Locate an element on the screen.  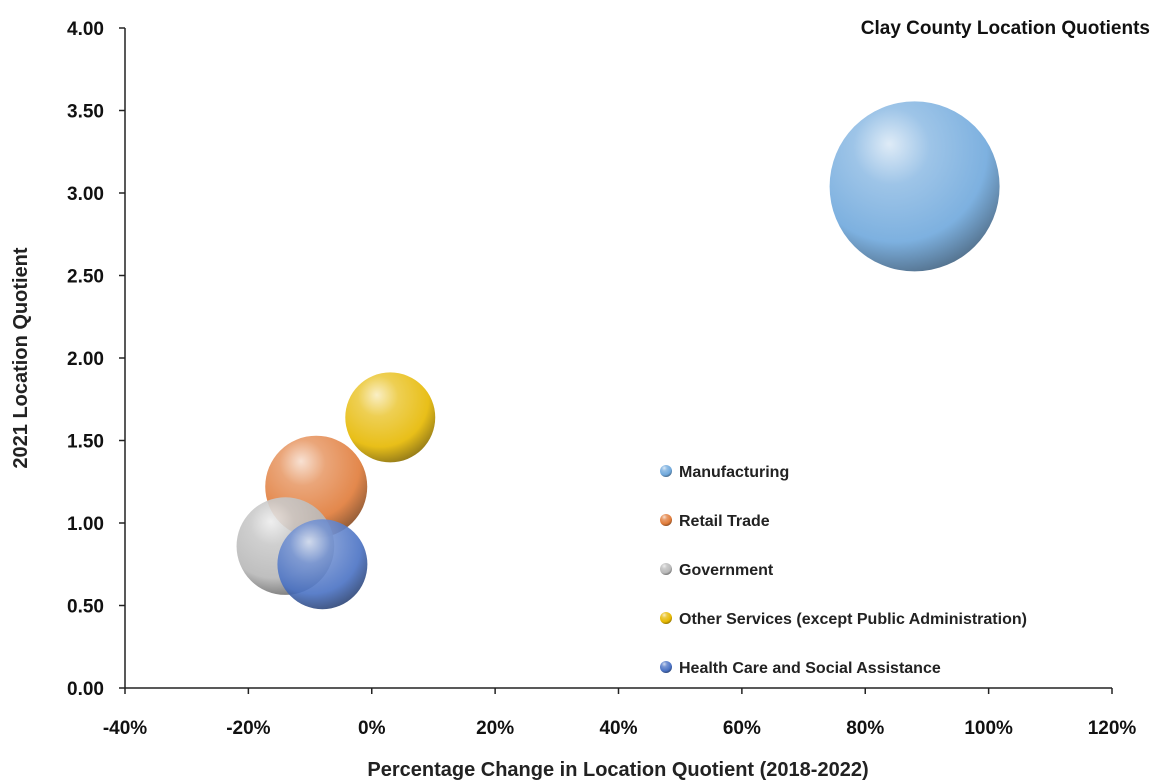
y-axis-title: 2021 Location Quotient is located at coordinates (21, 357).